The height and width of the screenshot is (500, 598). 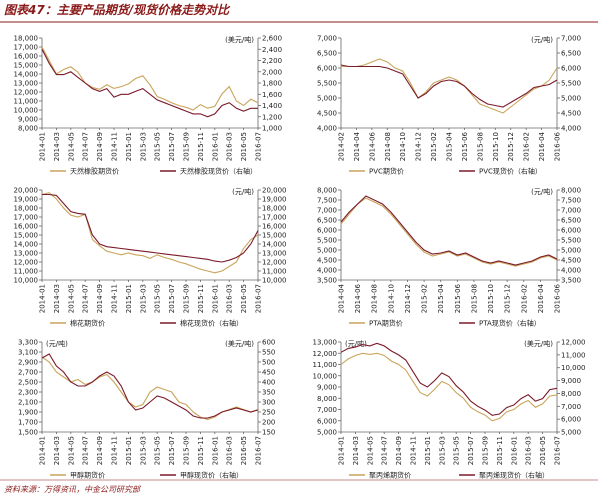 I want to click on y-tick-label: 8,000, so click(x=327, y=191).